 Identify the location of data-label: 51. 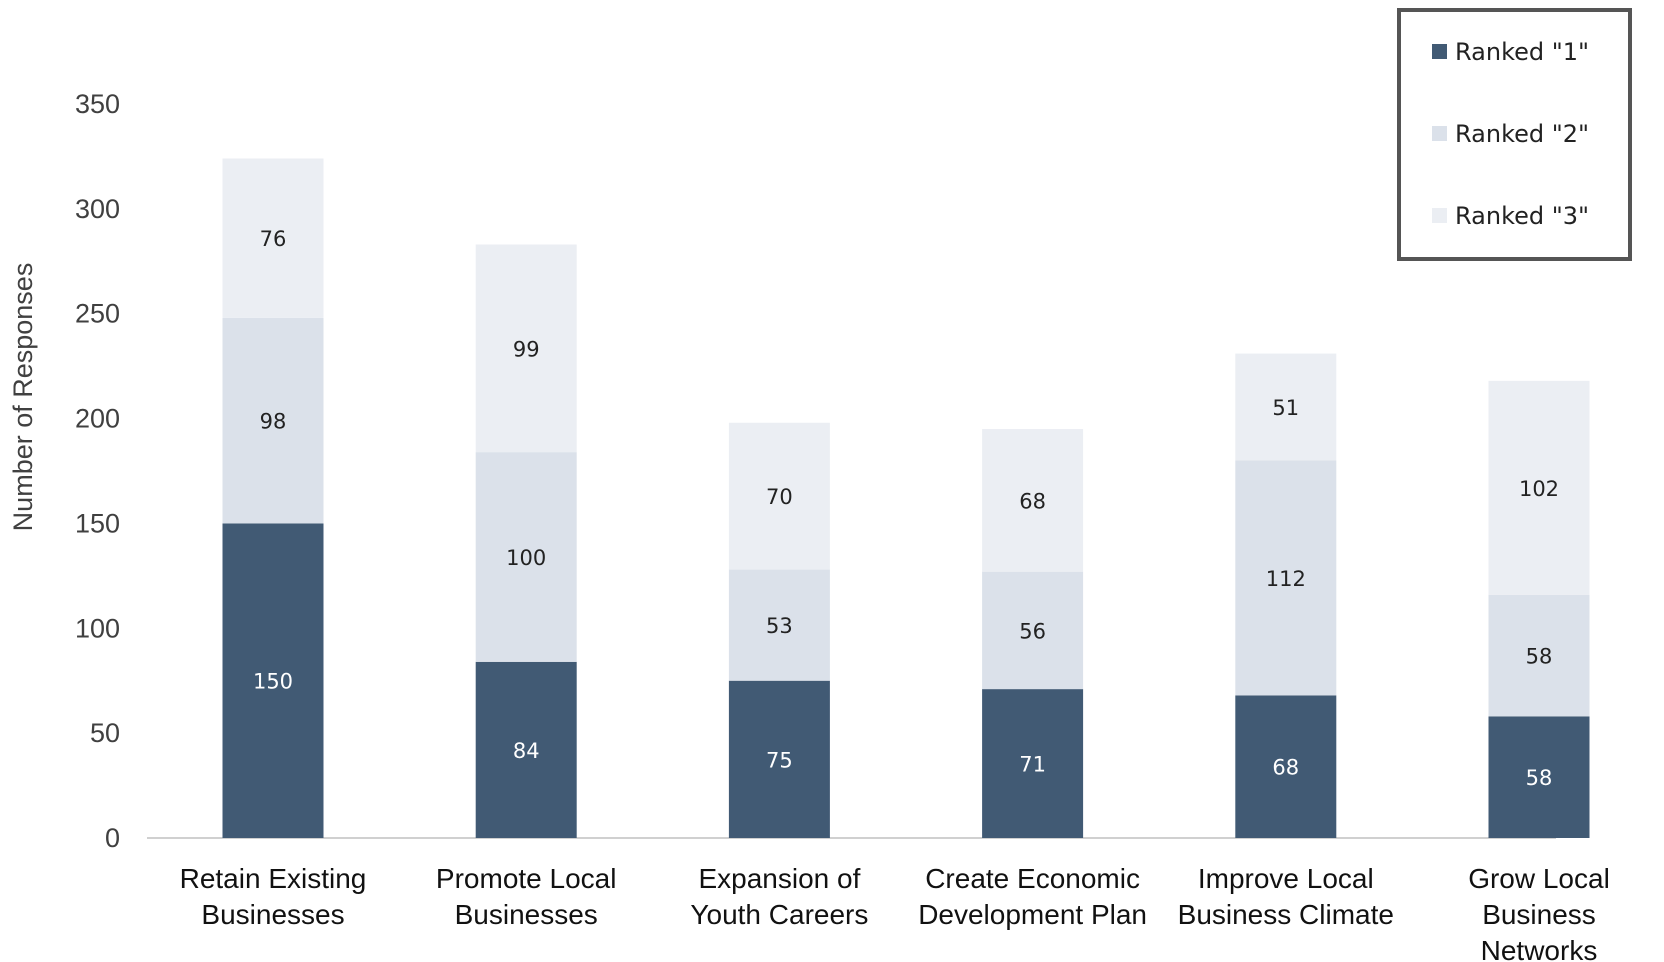
(1285, 408).